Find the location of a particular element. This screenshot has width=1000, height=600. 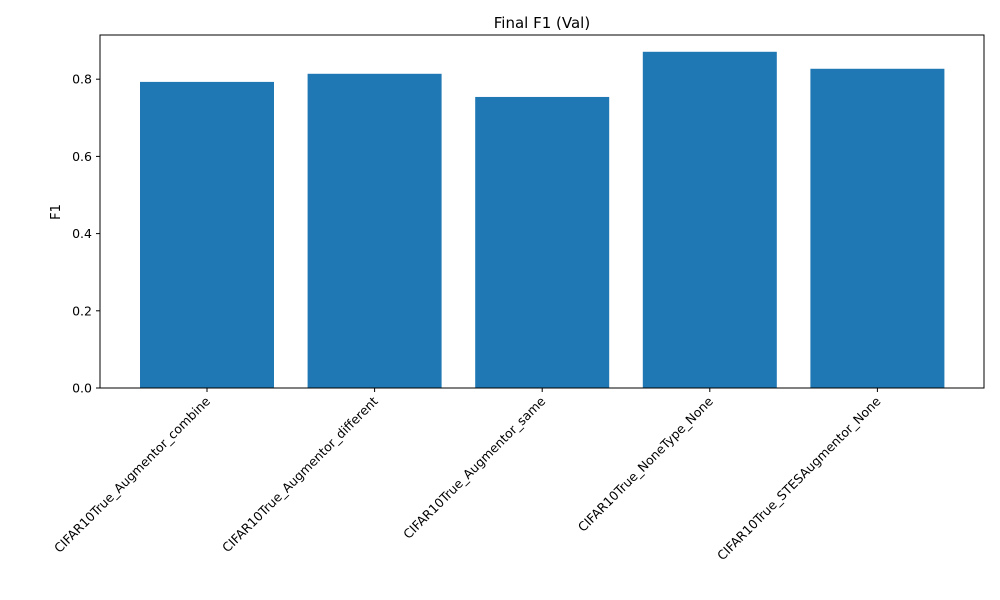

y-tick-label: 0.4 is located at coordinates (82, 233).